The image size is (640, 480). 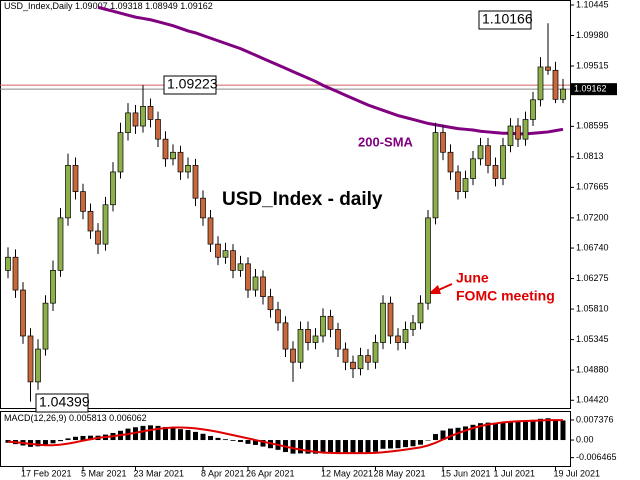 What do you see at coordinates (223, 473) in the screenshot?
I see `x-tick-label: 8 Apr 2021` at bounding box center [223, 473].